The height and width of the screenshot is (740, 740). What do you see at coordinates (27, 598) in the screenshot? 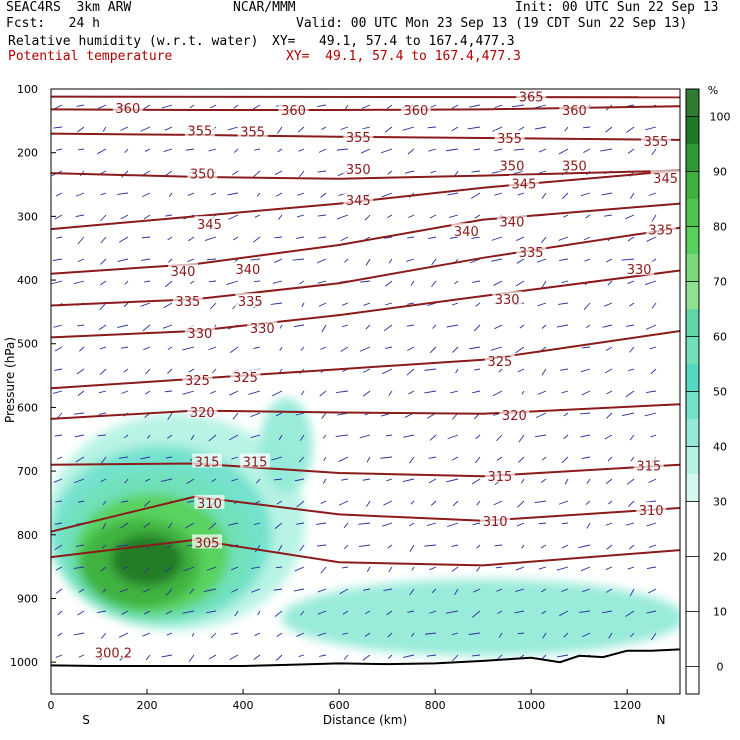
I see `y-tick-label: 900` at bounding box center [27, 598].